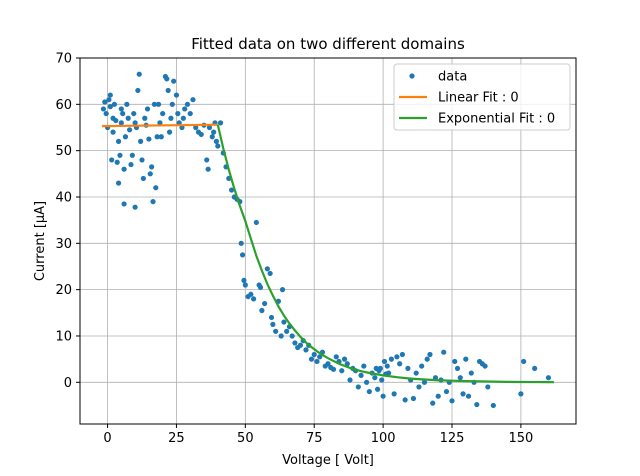 Image resolution: width=640 pixels, height=476 pixels. I want to click on x-tick-label-1: 25, so click(176, 438).